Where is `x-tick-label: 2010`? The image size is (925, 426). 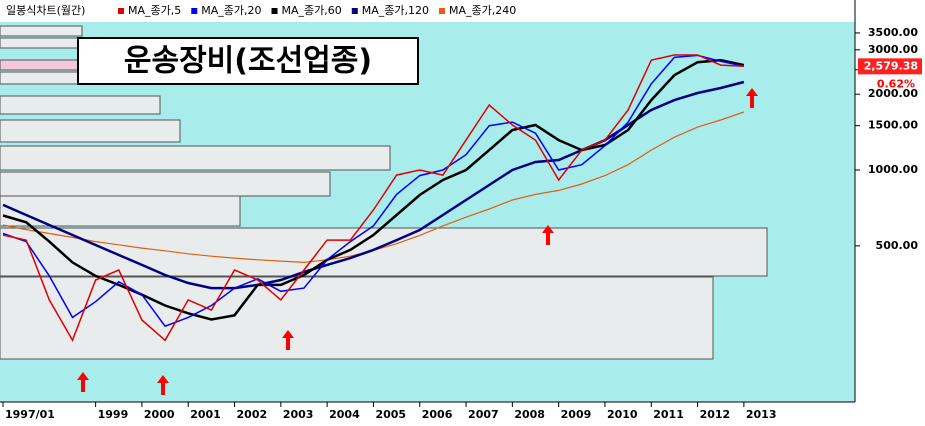
x-tick-label: 2010 is located at coordinates (622, 414).